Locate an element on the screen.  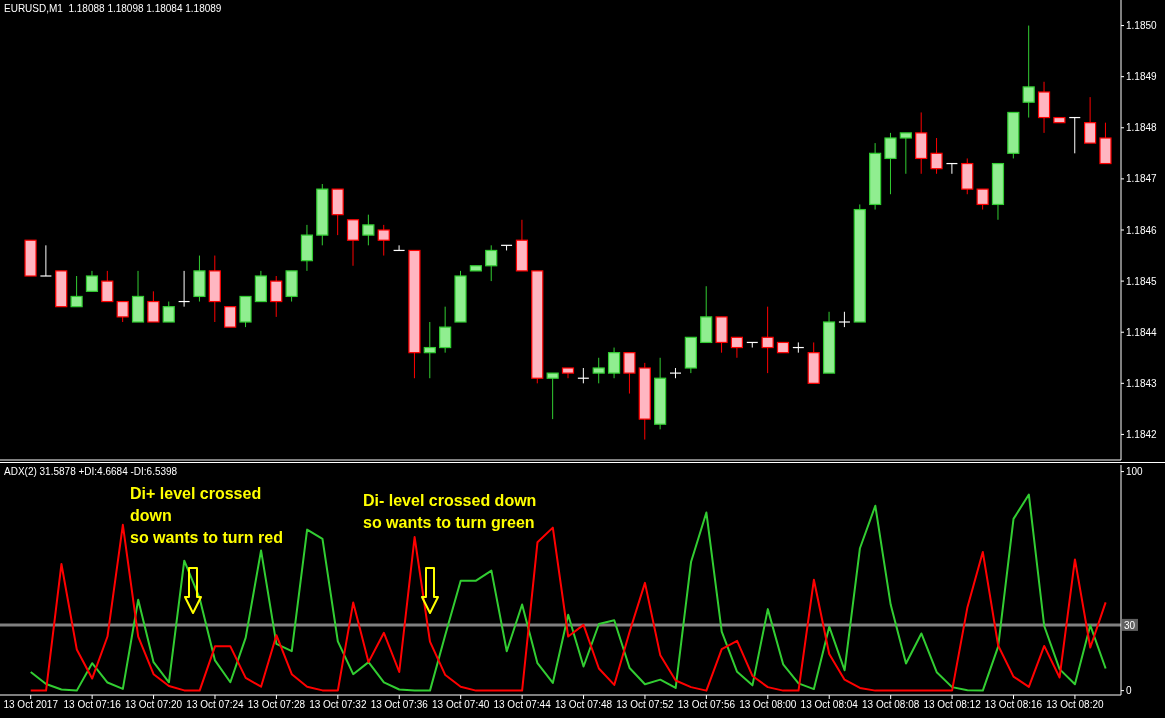
x-tick-label: 13 Oct 08:12 is located at coordinates (952, 705).